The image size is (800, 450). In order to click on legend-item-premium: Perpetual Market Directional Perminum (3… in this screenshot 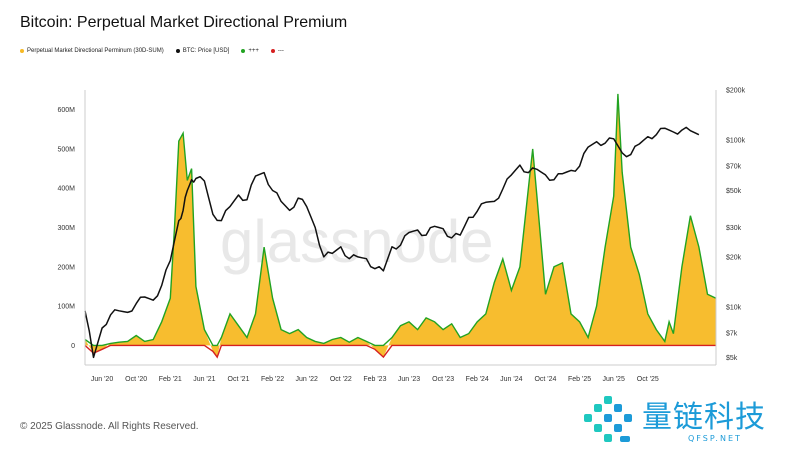, I will do `click(92, 51)`.